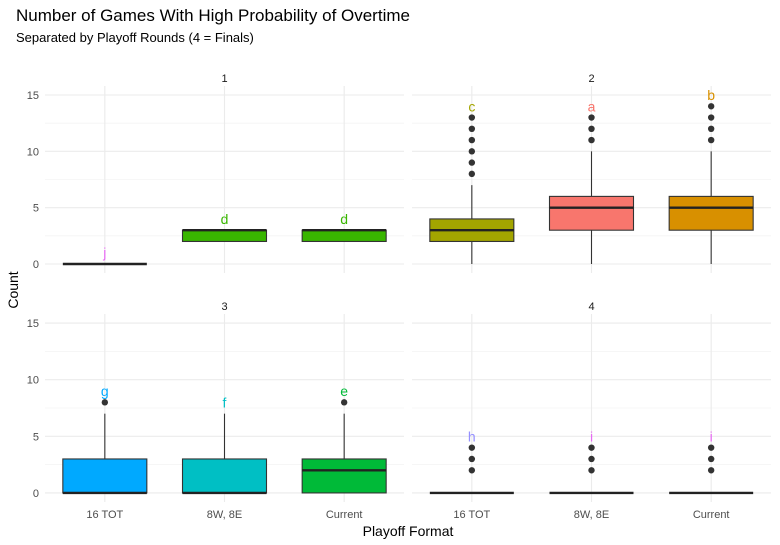  I want to click on box-1-current: d, so click(344, 227).